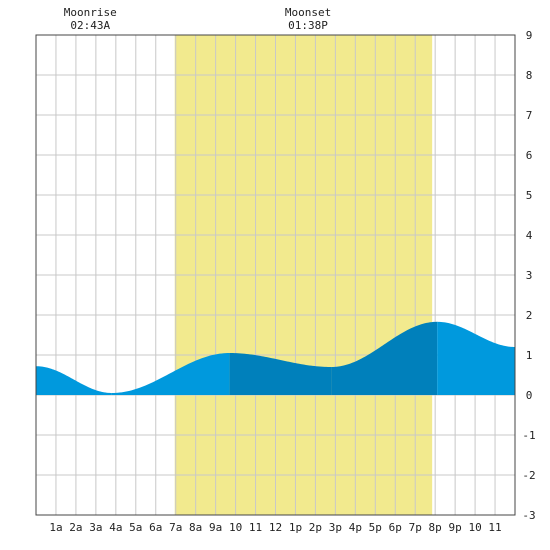 This screenshot has height=550, width=550. Describe the element at coordinates (95, 527) in the screenshot. I see `x-tick-label: 3a` at that location.